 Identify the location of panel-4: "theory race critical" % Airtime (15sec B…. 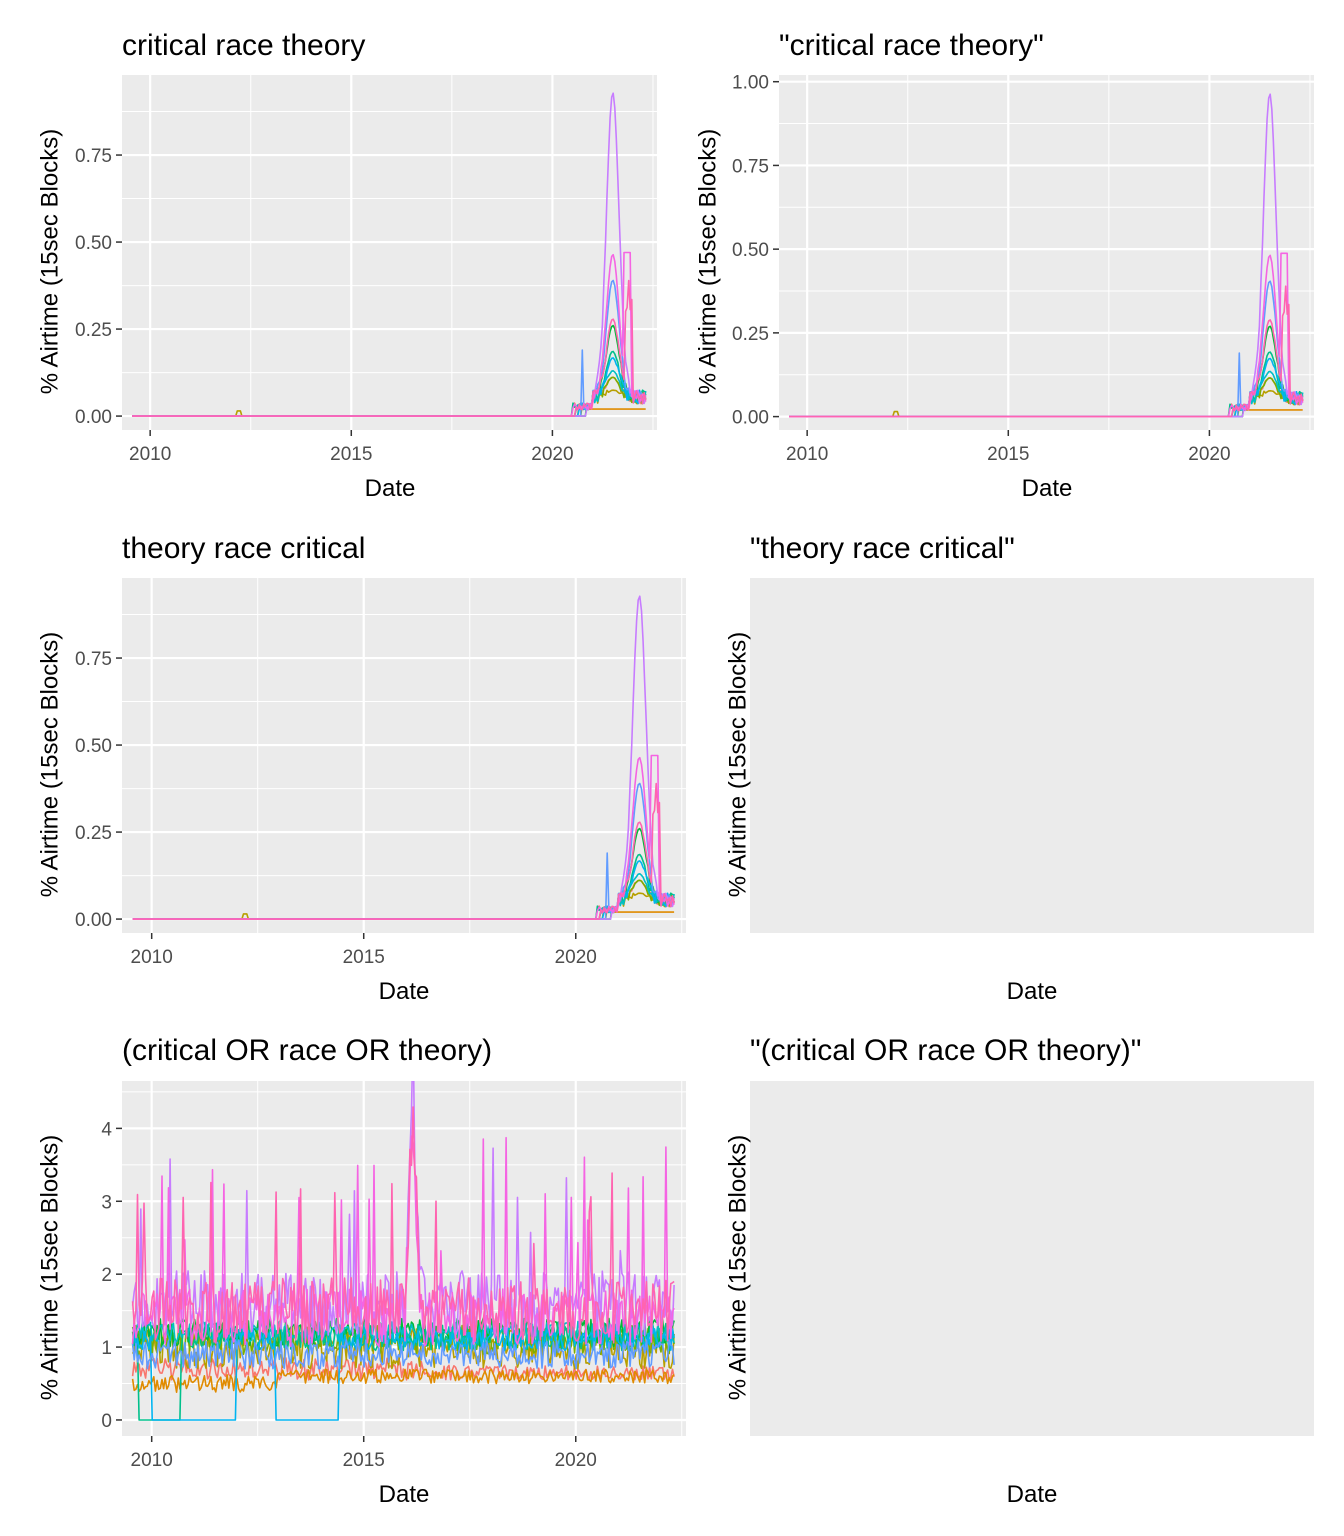
(1019, 768).